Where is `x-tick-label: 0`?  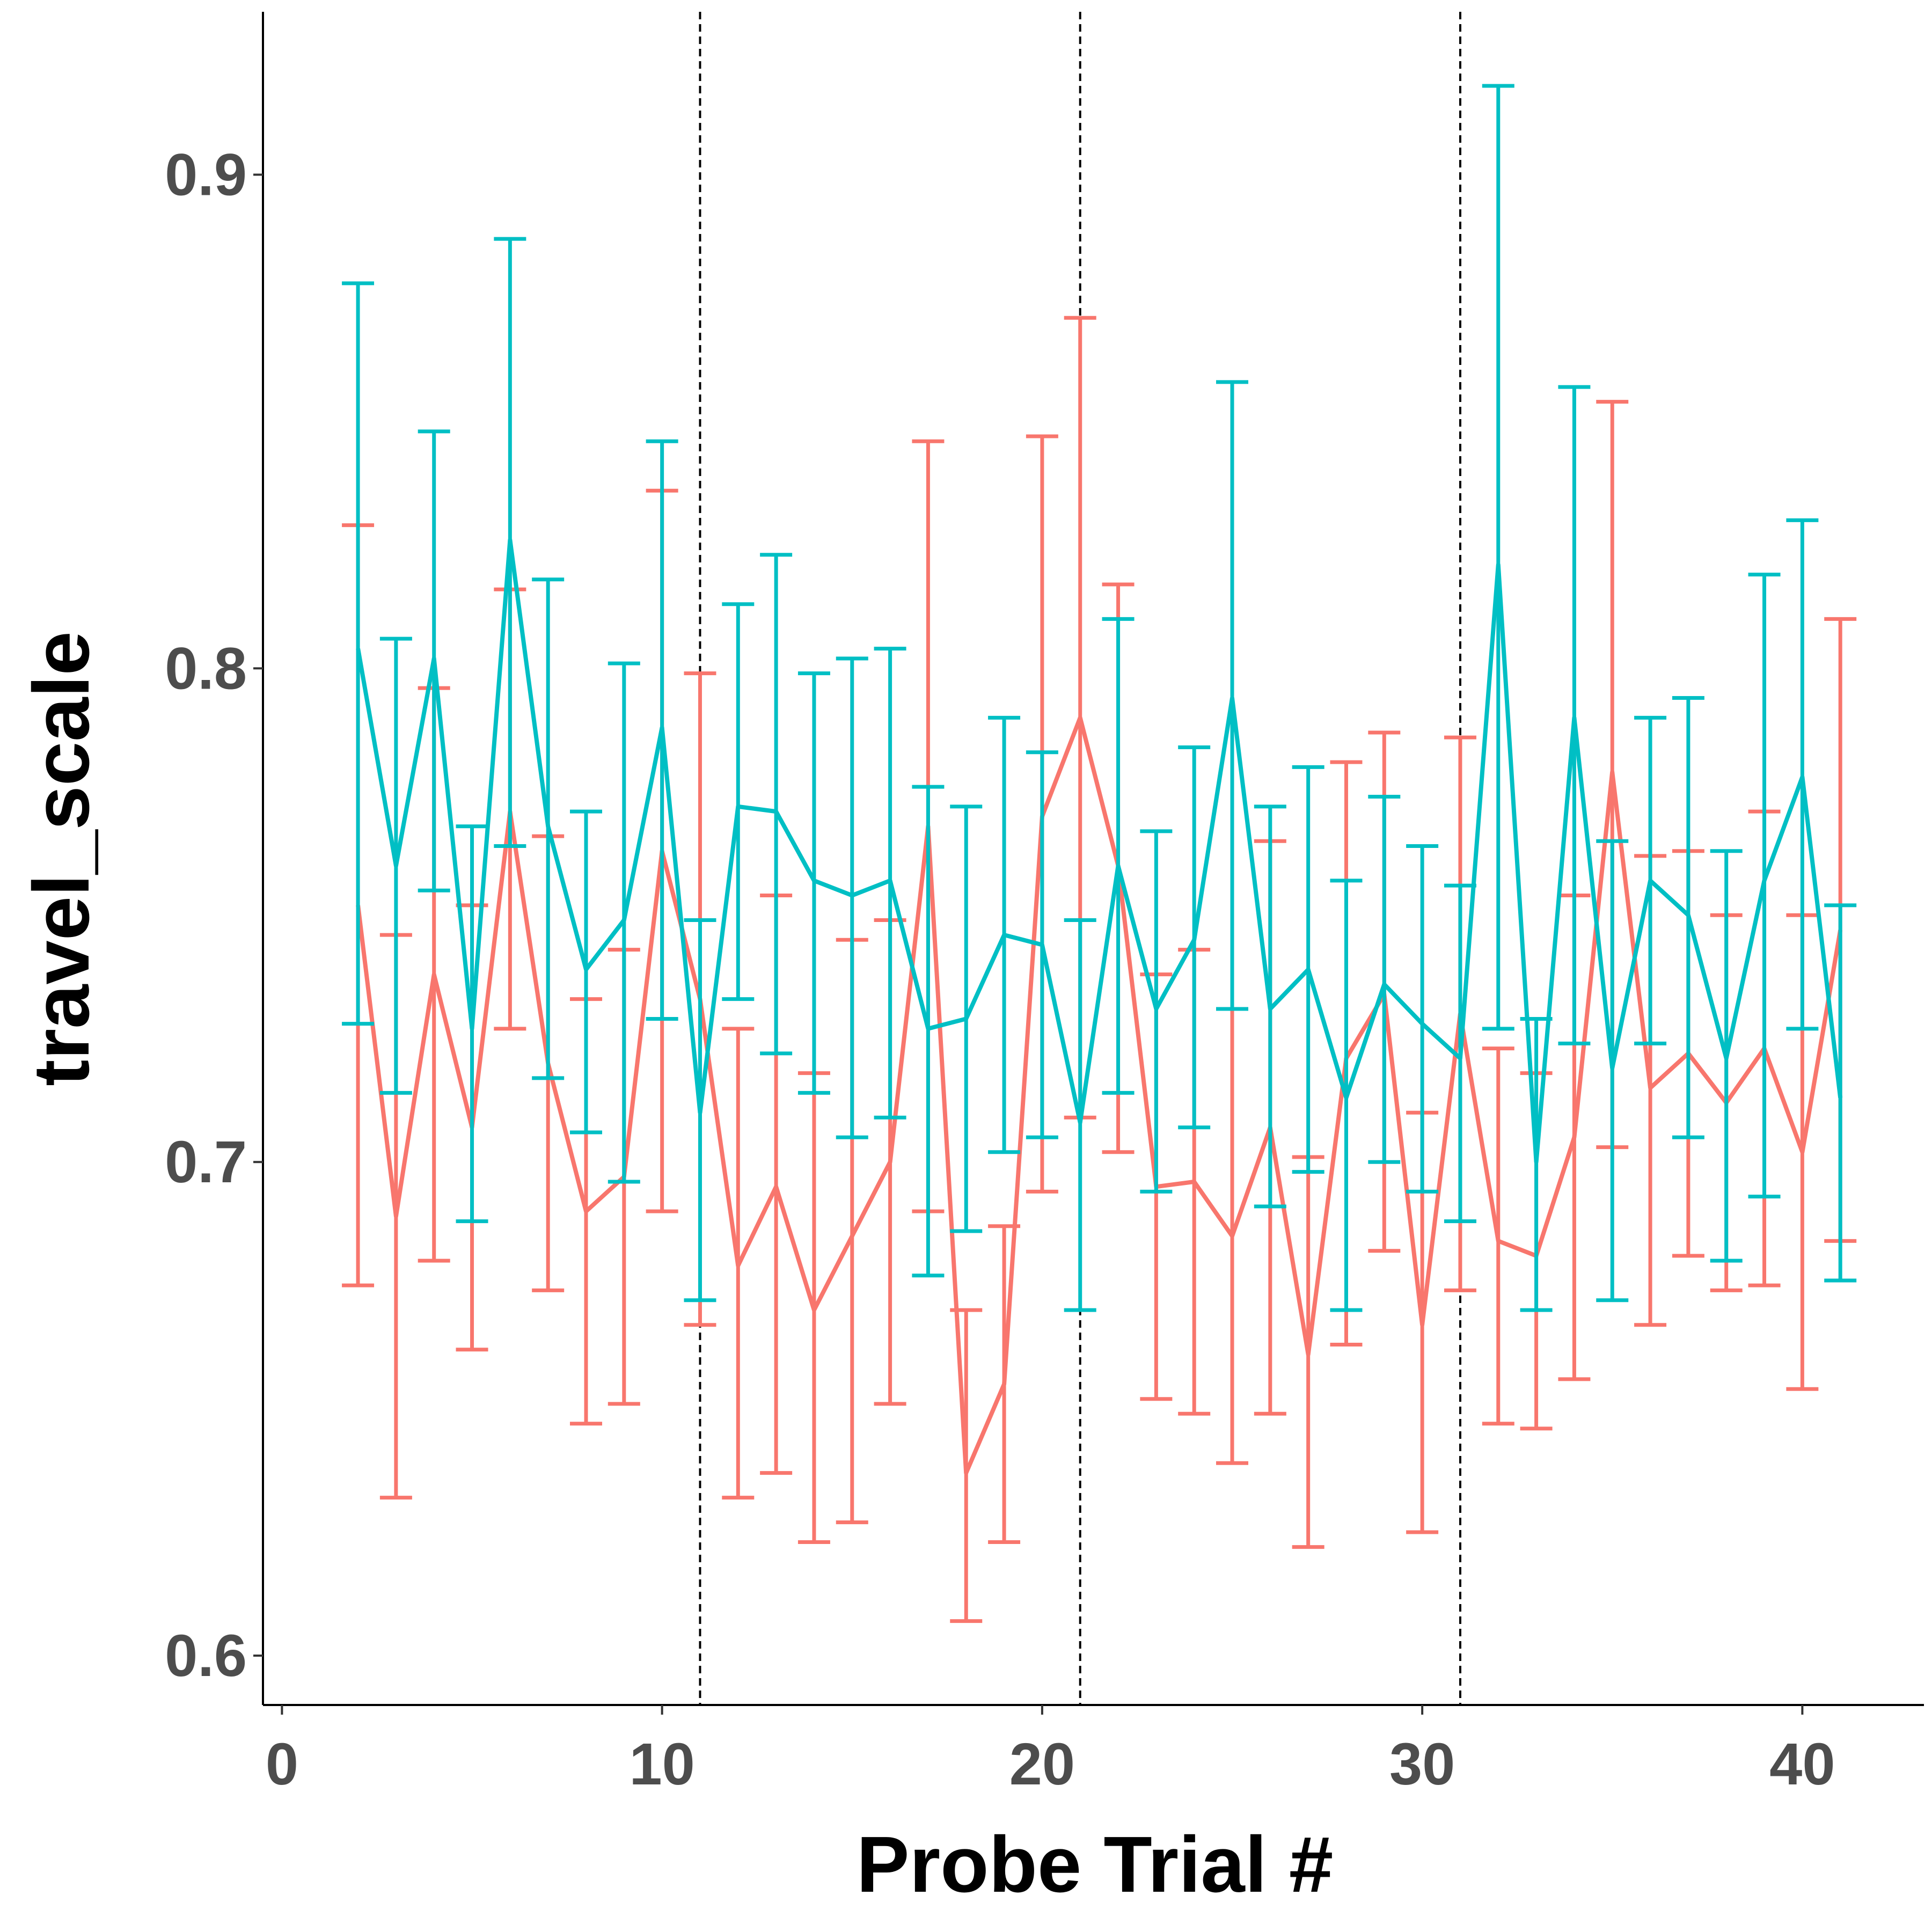 x-tick-label: 0 is located at coordinates (282, 1764).